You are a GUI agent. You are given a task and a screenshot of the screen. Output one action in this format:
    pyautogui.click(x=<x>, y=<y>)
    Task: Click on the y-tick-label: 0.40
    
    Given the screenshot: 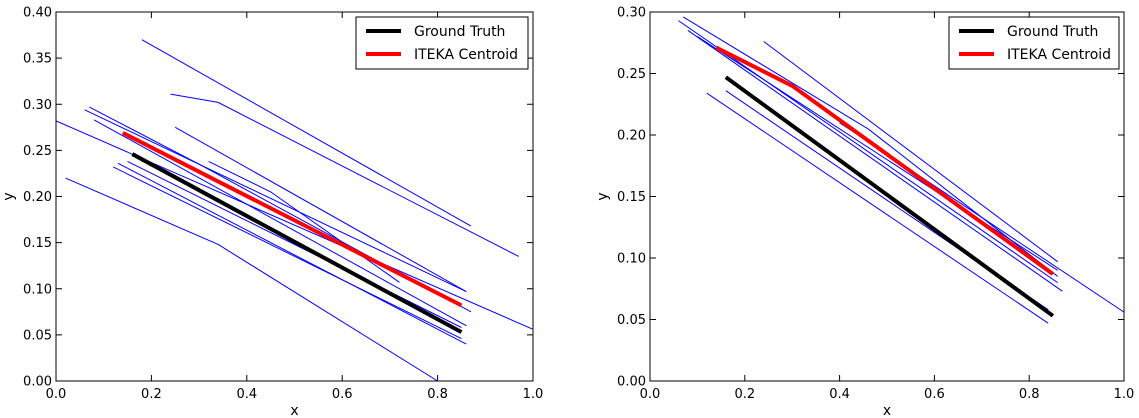 What is the action you would take?
    pyautogui.click(x=37, y=13)
    